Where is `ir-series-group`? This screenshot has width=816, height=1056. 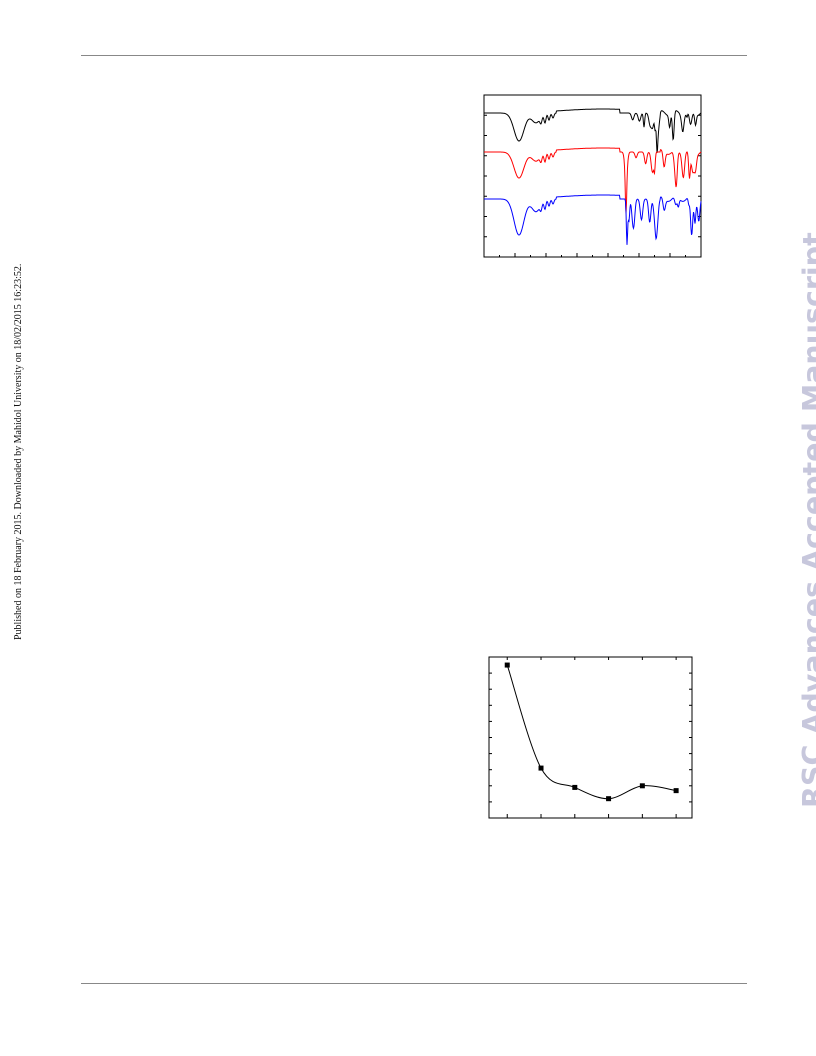 ir-series-group is located at coordinates (593, 176).